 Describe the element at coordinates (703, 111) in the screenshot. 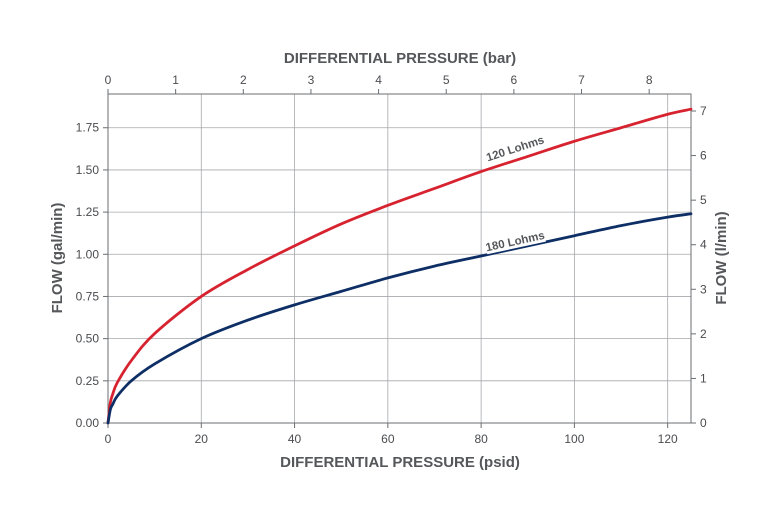

I see `right-y-tick-label: 7` at that location.